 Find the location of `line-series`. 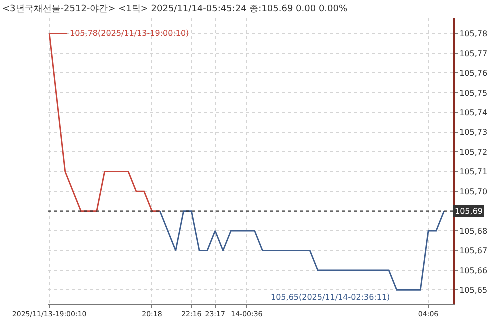

line-series is located at coordinates (302, 250).